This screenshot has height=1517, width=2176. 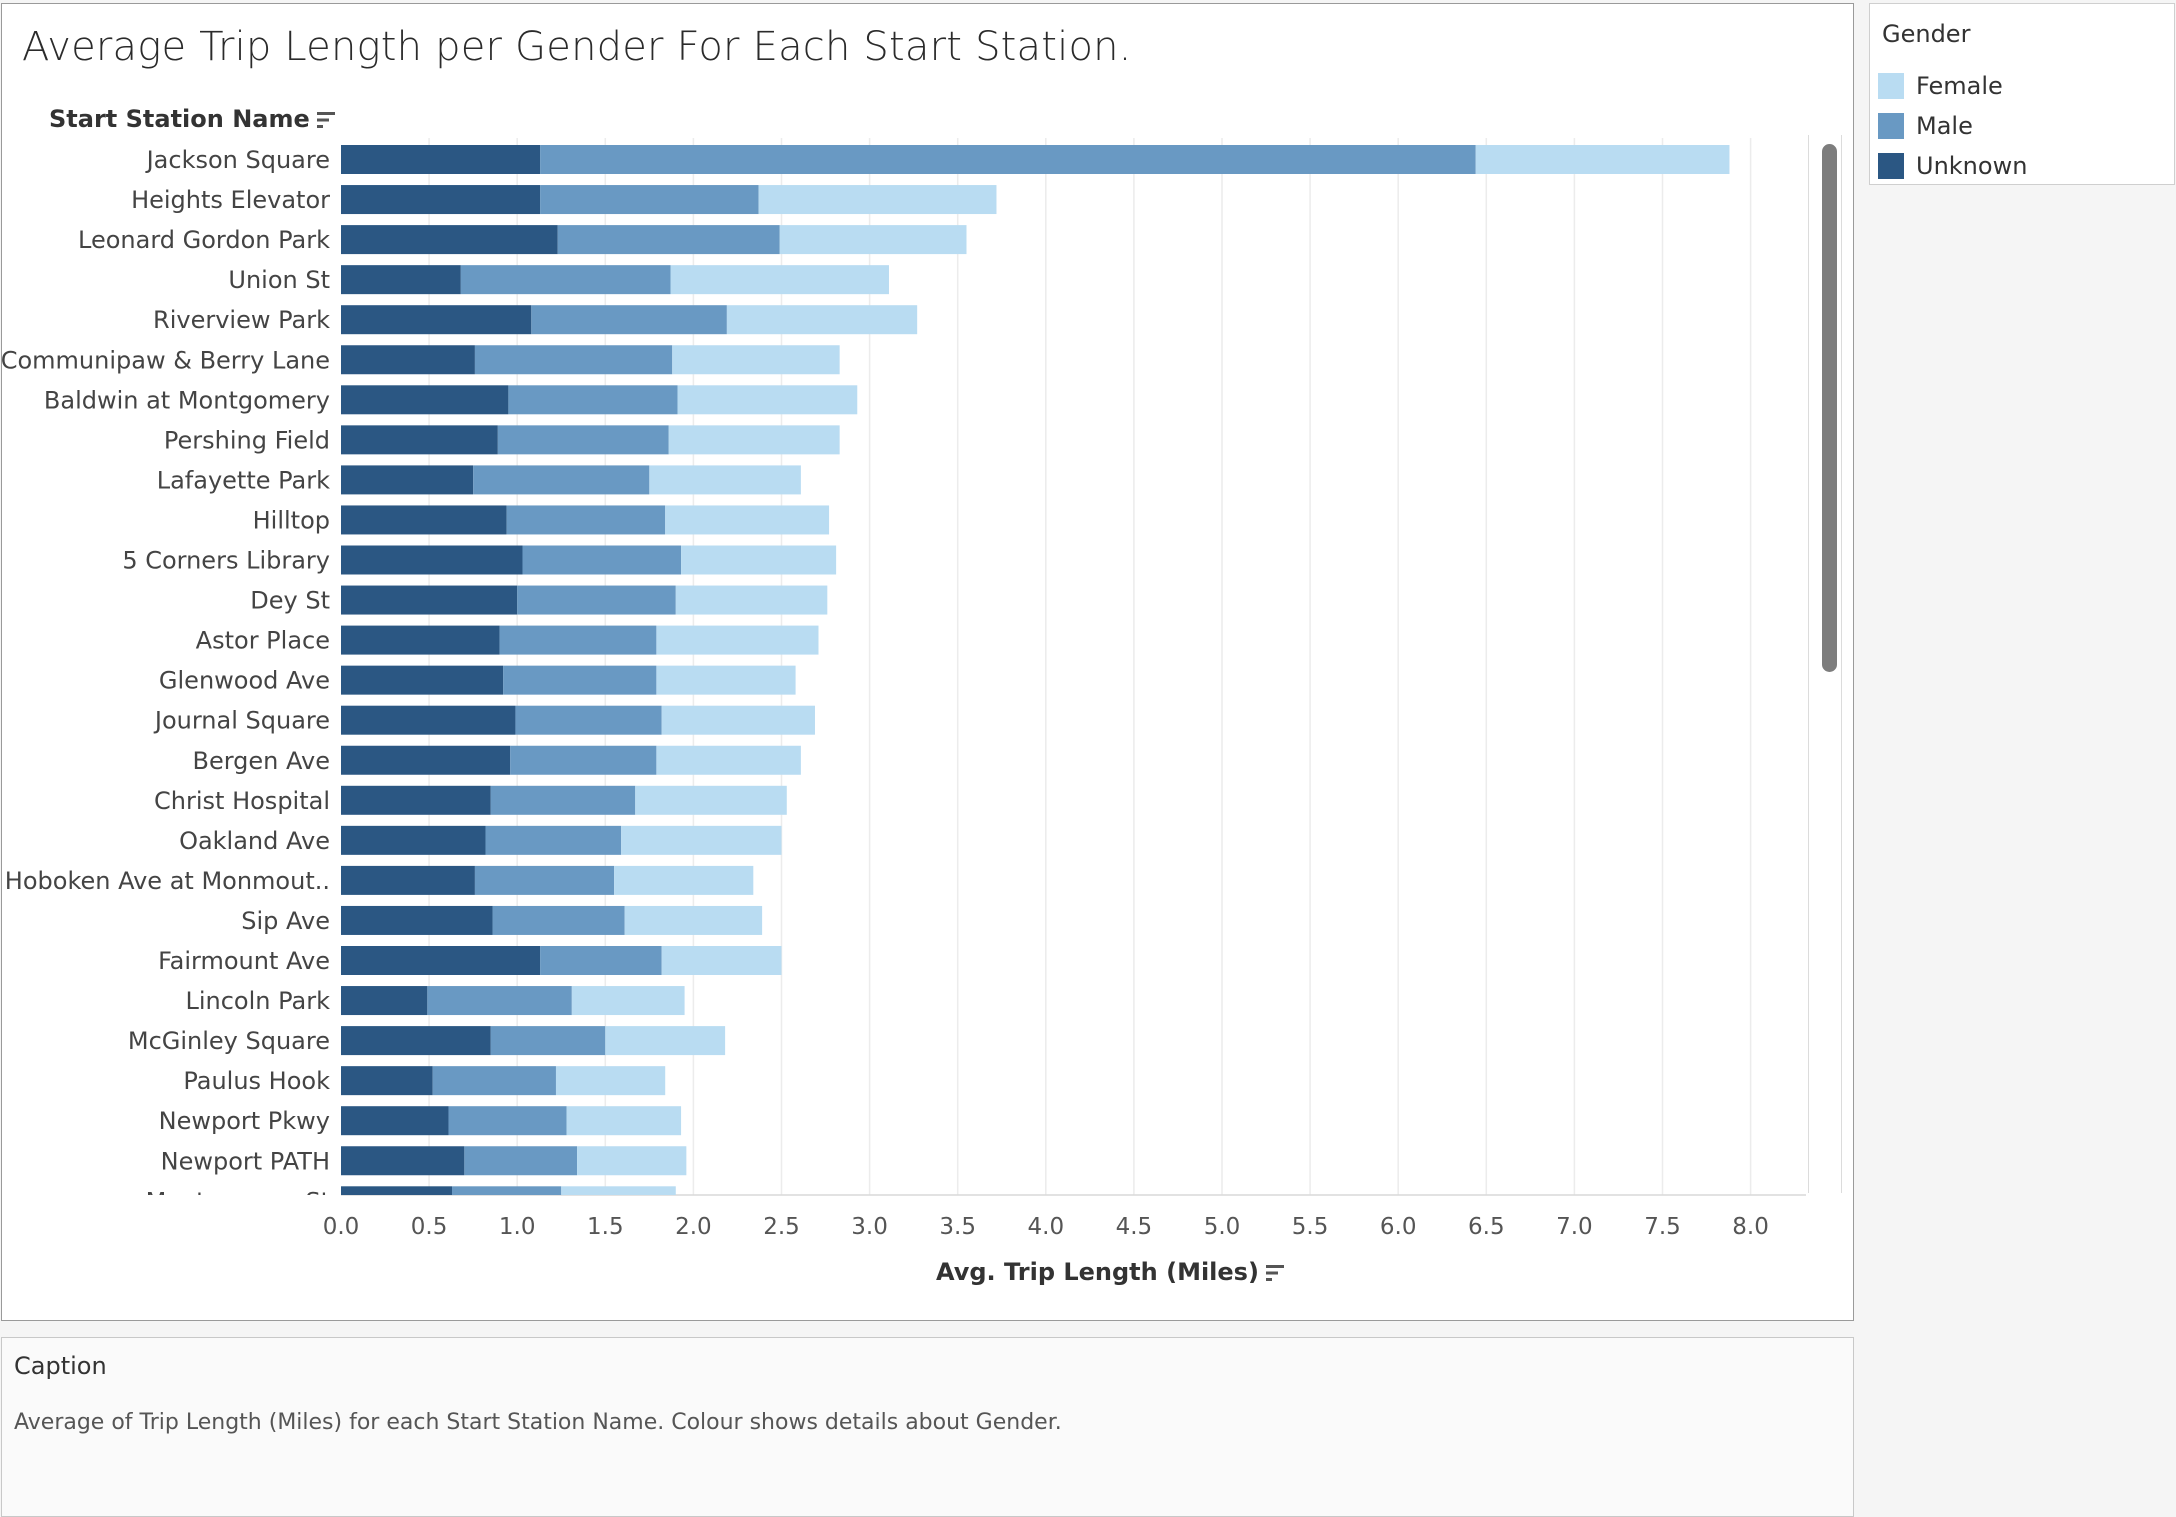 What do you see at coordinates (226, 561) in the screenshot?
I see `category-label: 5 Corners Library` at bounding box center [226, 561].